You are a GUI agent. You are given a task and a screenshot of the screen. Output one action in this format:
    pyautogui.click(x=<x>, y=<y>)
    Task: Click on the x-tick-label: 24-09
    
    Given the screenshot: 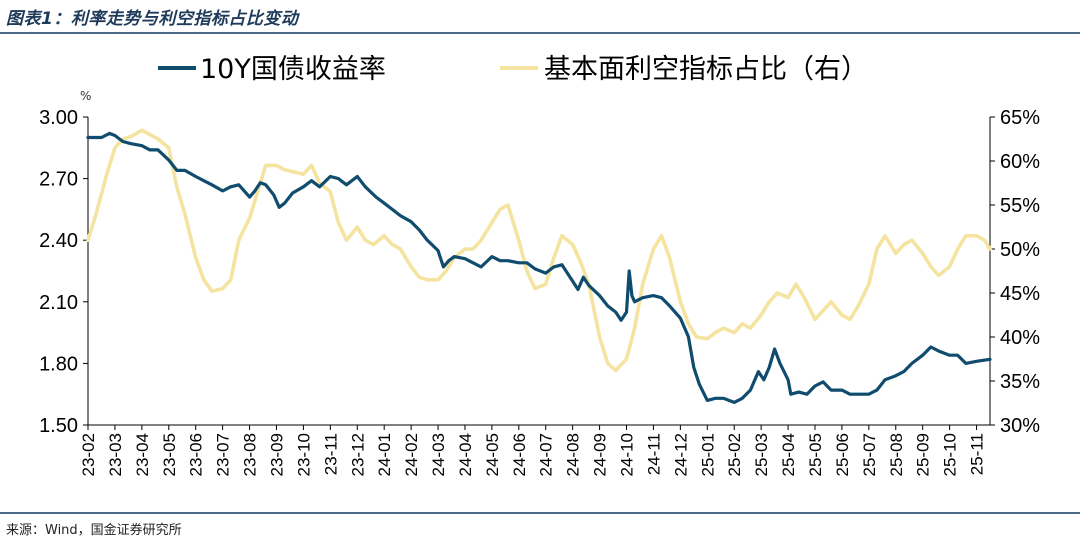 What is the action you would take?
    pyautogui.click(x=600, y=454)
    